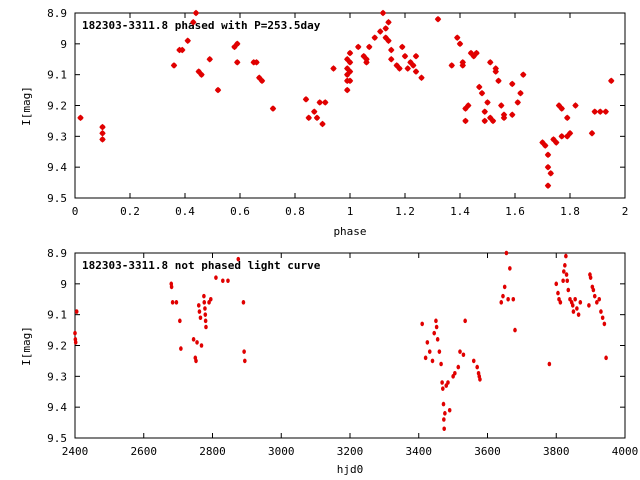 Image resolution: width=640 pixels, height=480 pixels. What do you see at coordinates (625, 451) in the screenshot?
I see `unphased-x-tick-label: 4000` at bounding box center [625, 451].